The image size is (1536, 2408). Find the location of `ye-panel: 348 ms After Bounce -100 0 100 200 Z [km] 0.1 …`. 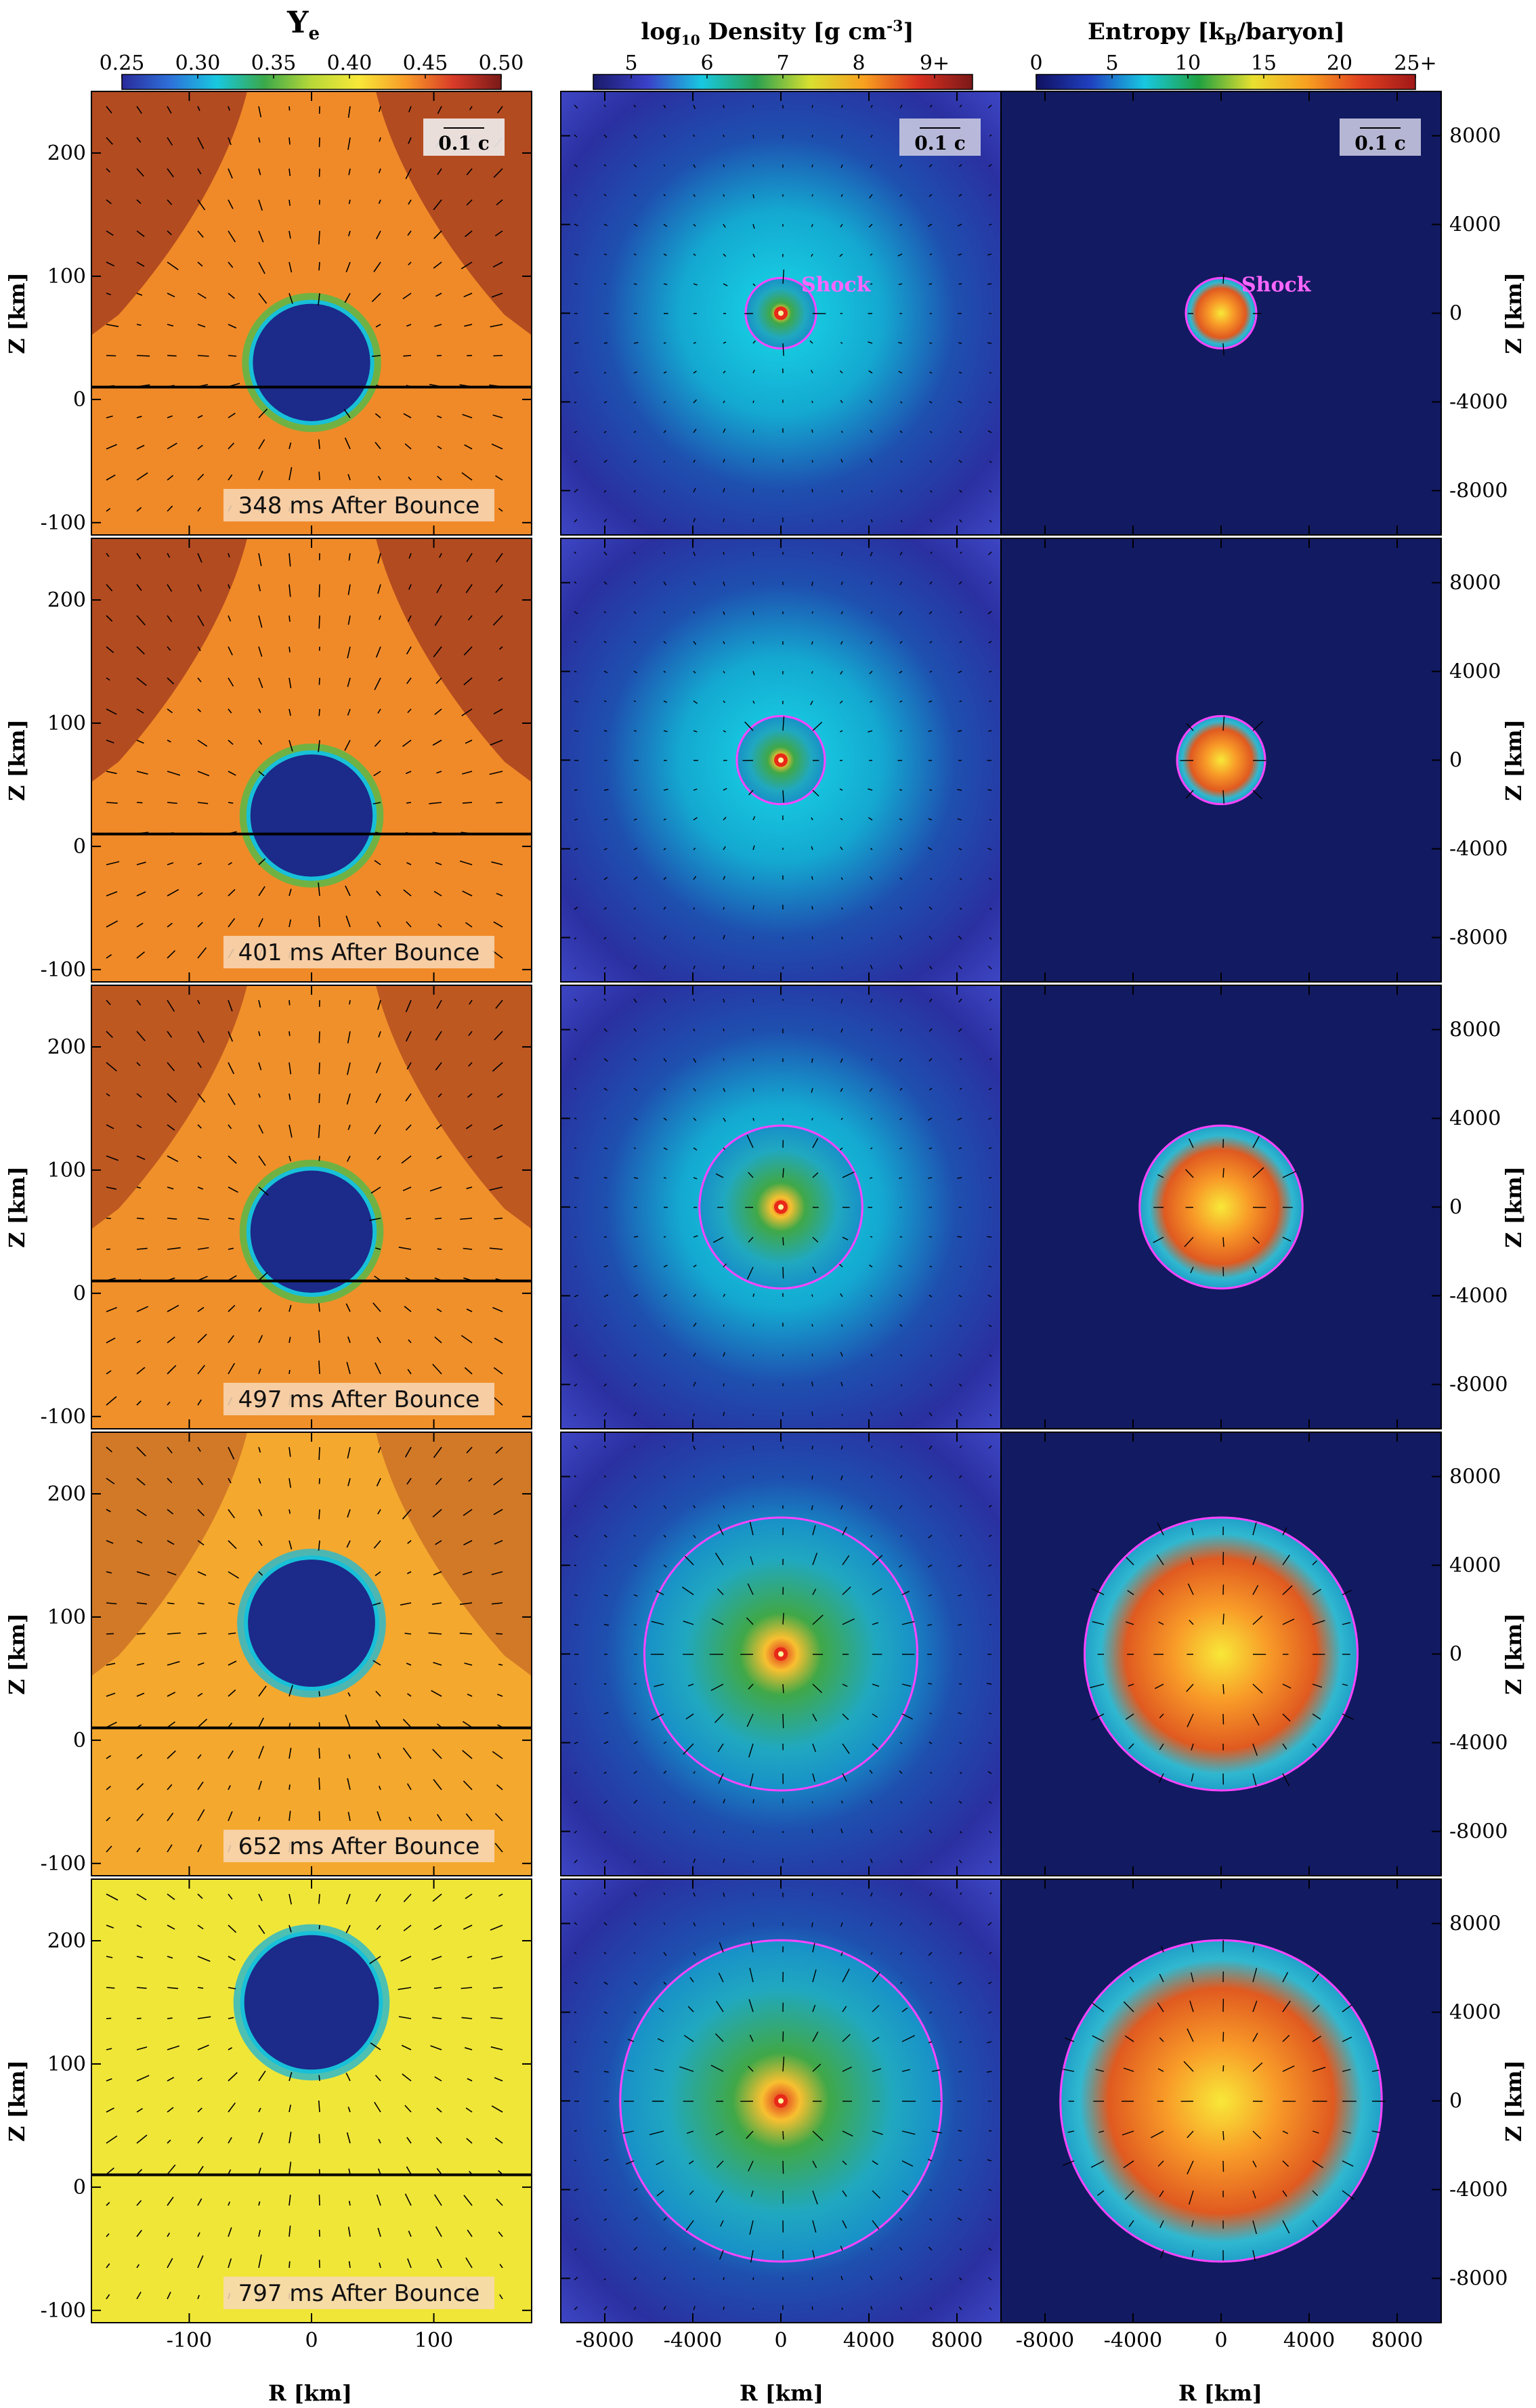

ye-panel: 348 ms After Bounce -100 0 100 200 Z [km] 0.1 … is located at coordinates (268, 313).